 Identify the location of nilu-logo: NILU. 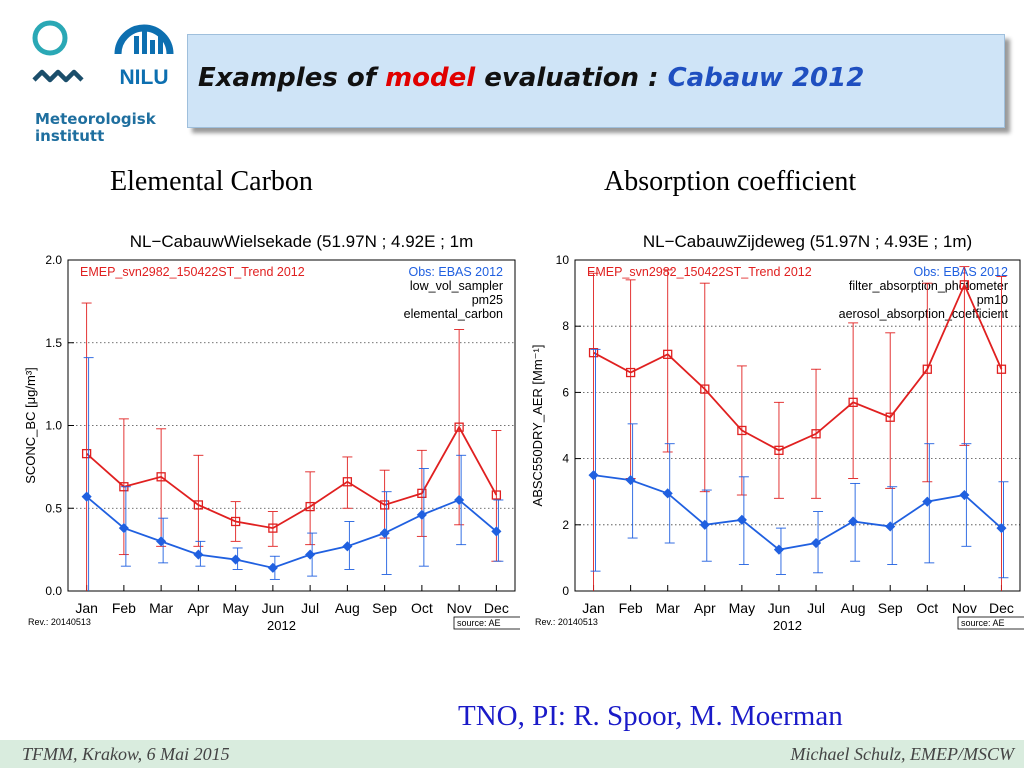
(144, 56).